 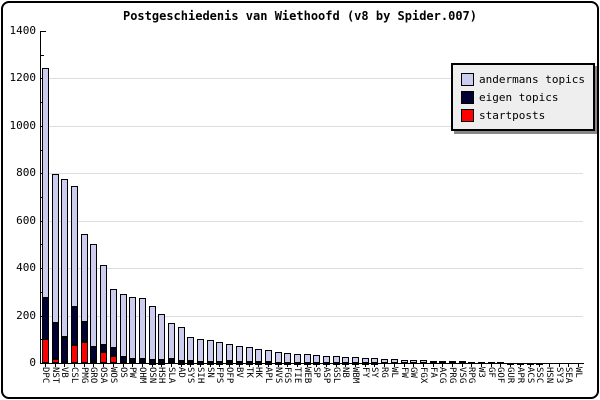 What do you see at coordinates (523, 79) in the screenshot?
I see `legend-item-andermans: andermans topics` at bounding box center [523, 79].